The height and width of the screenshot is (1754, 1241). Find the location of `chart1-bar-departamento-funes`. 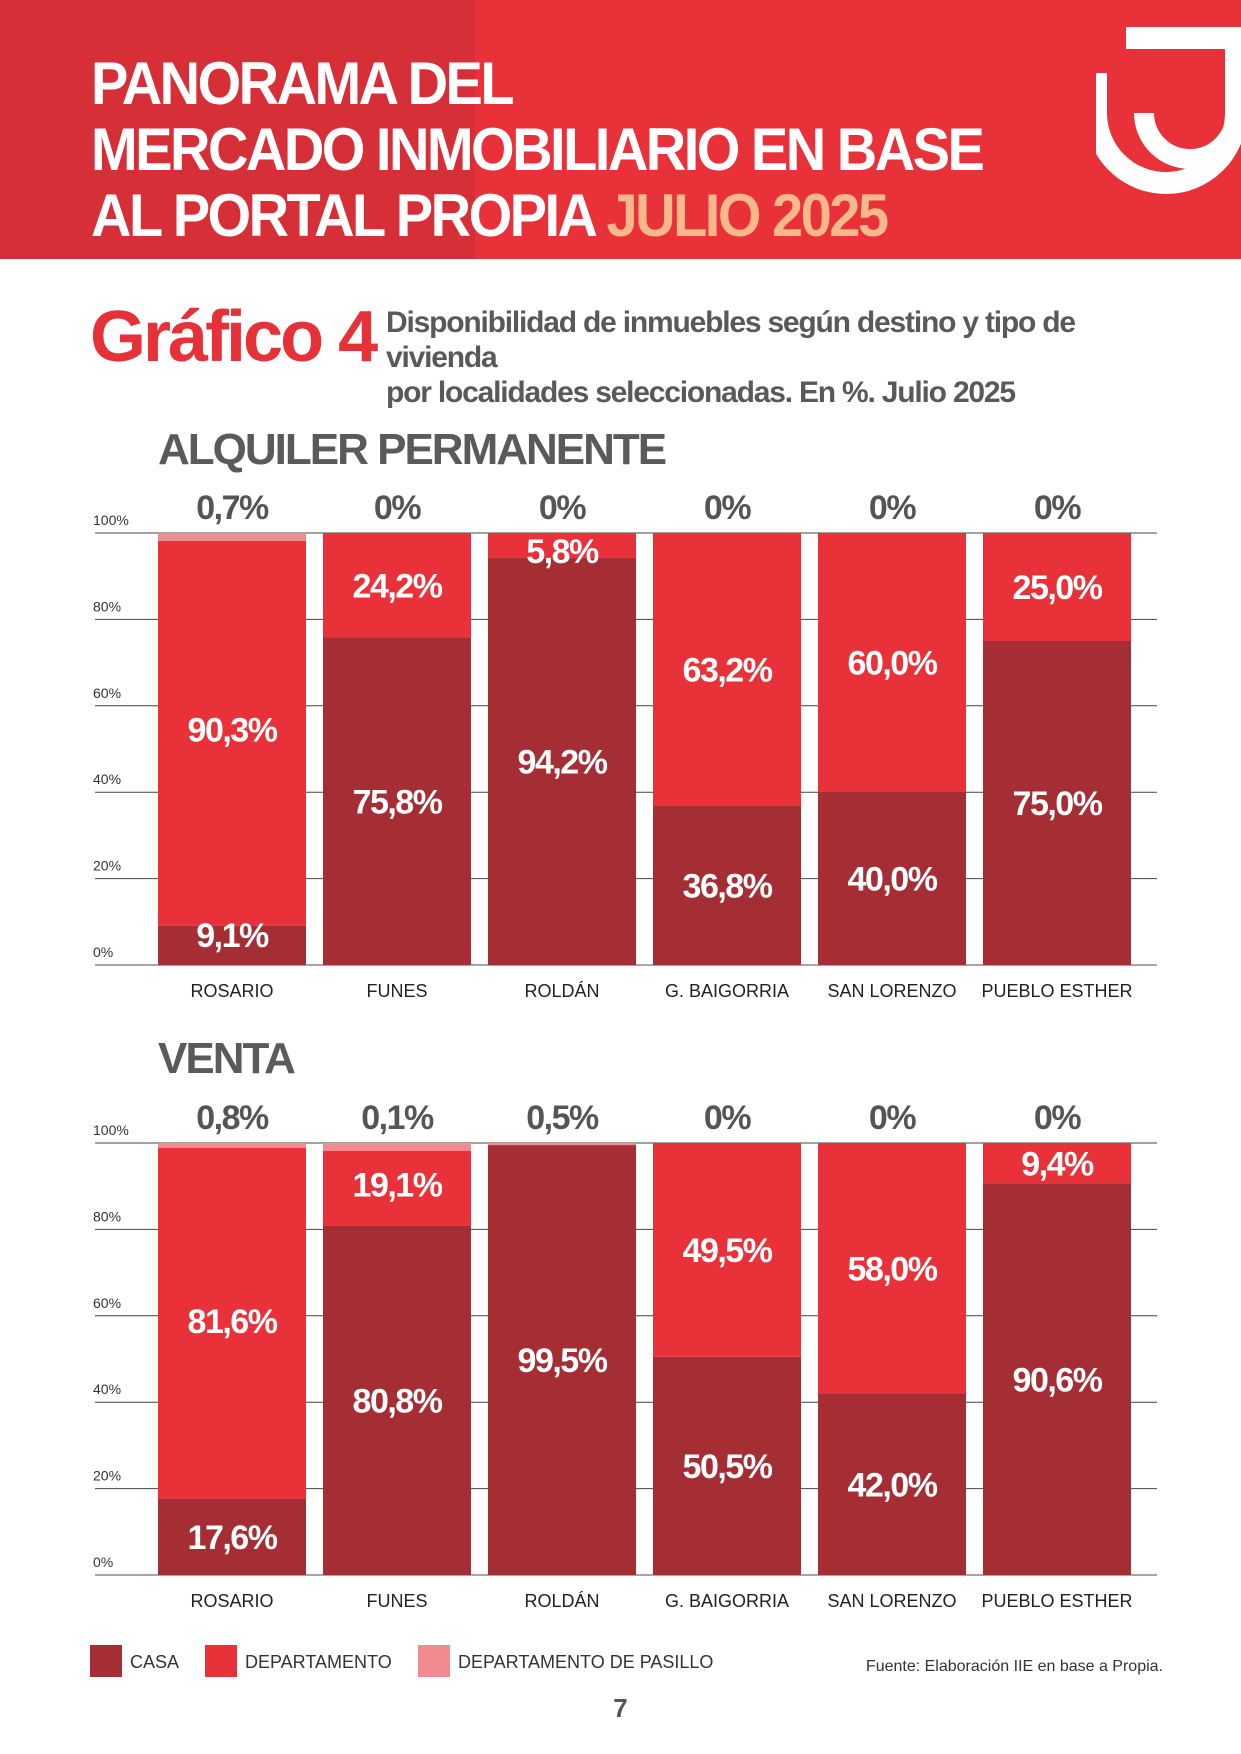

chart1-bar-departamento-funes is located at coordinates (397, 1184).